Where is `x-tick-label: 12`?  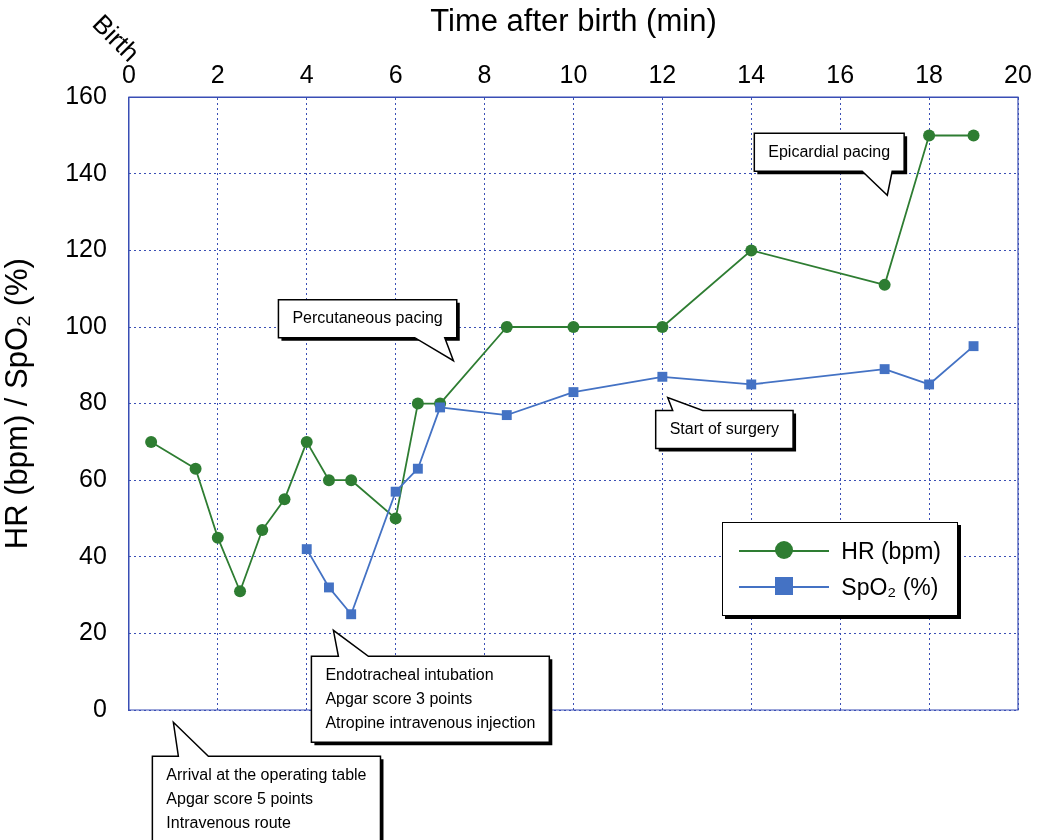 x-tick-label: 12 is located at coordinates (662, 74).